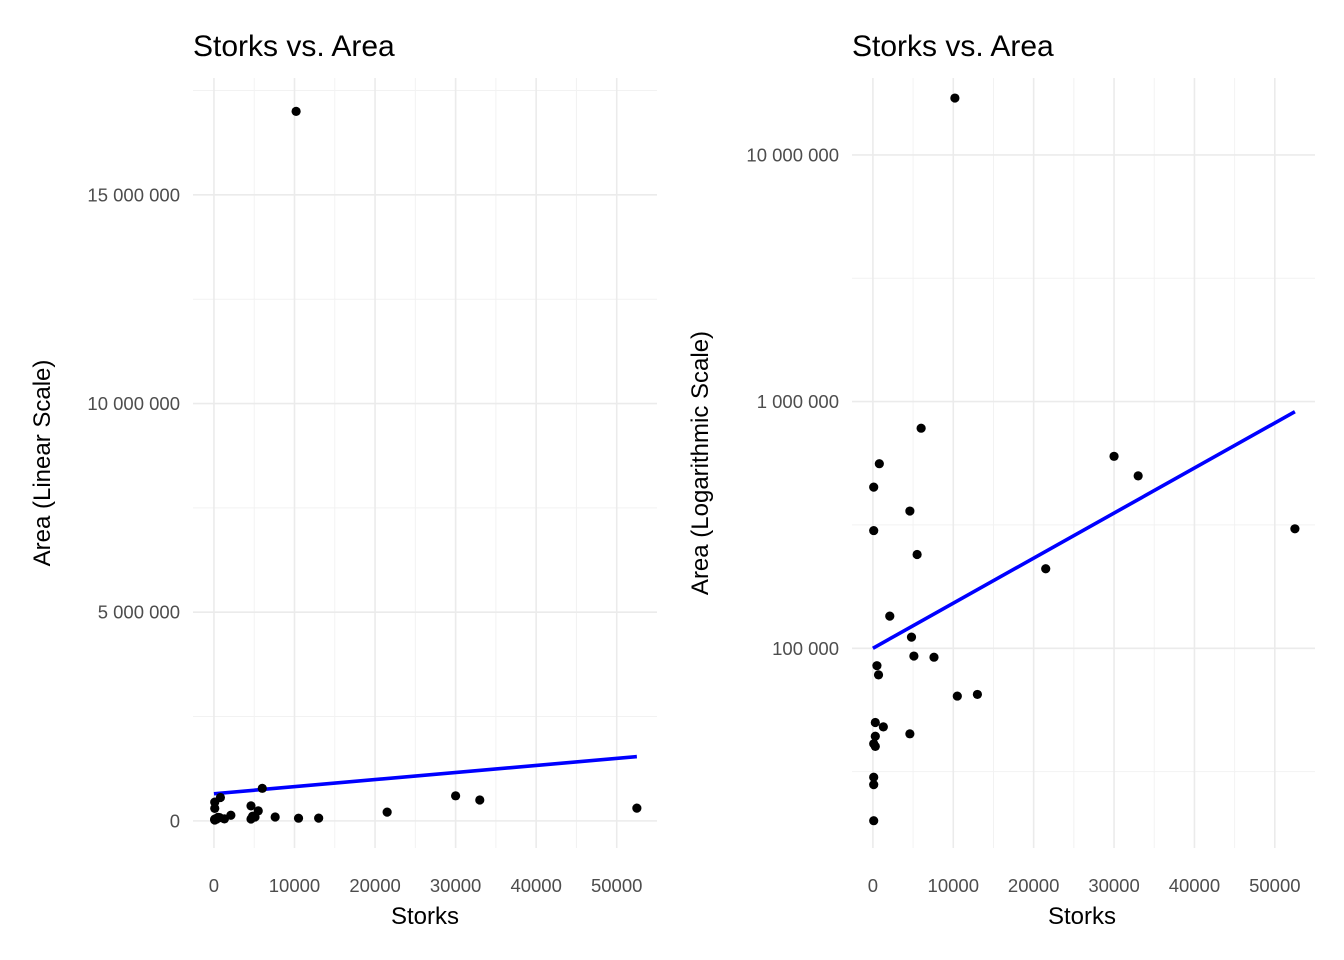 The height and width of the screenshot is (960, 1344). What do you see at coordinates (42, 463) in the screenshot?
I see `y-axis-title: Area (Linear Scale)` at bounding box center [42, 463].